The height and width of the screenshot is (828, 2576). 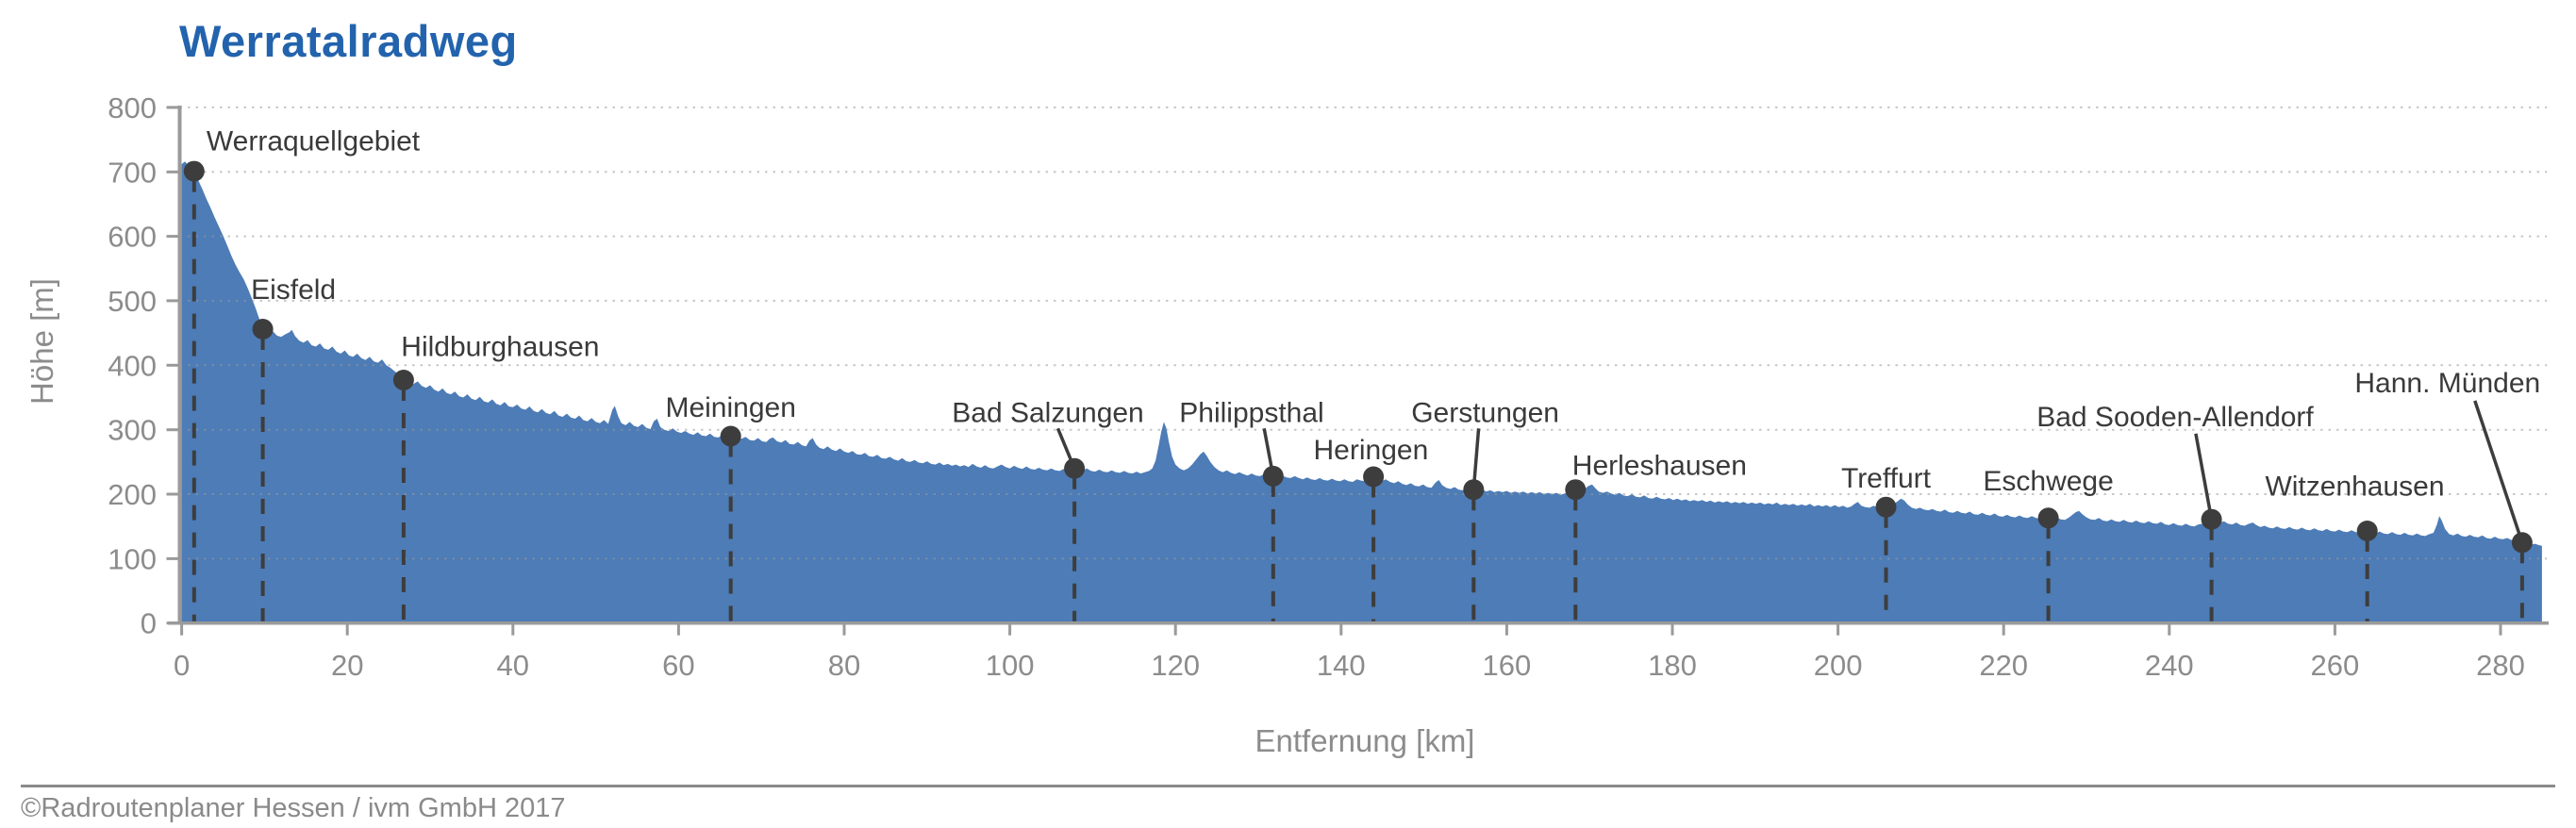 I want to click on marker-label: Treffurt, so click(x=1887, y=478).